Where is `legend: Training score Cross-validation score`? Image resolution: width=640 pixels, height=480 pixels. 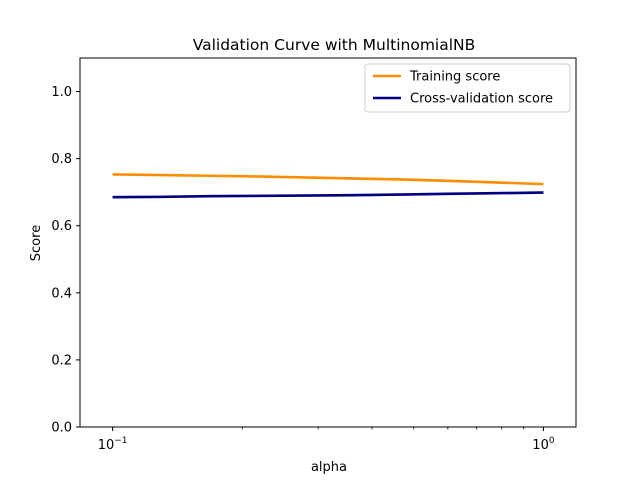 legend: Training score Cross-validation score is located at coordinates (467, 88).